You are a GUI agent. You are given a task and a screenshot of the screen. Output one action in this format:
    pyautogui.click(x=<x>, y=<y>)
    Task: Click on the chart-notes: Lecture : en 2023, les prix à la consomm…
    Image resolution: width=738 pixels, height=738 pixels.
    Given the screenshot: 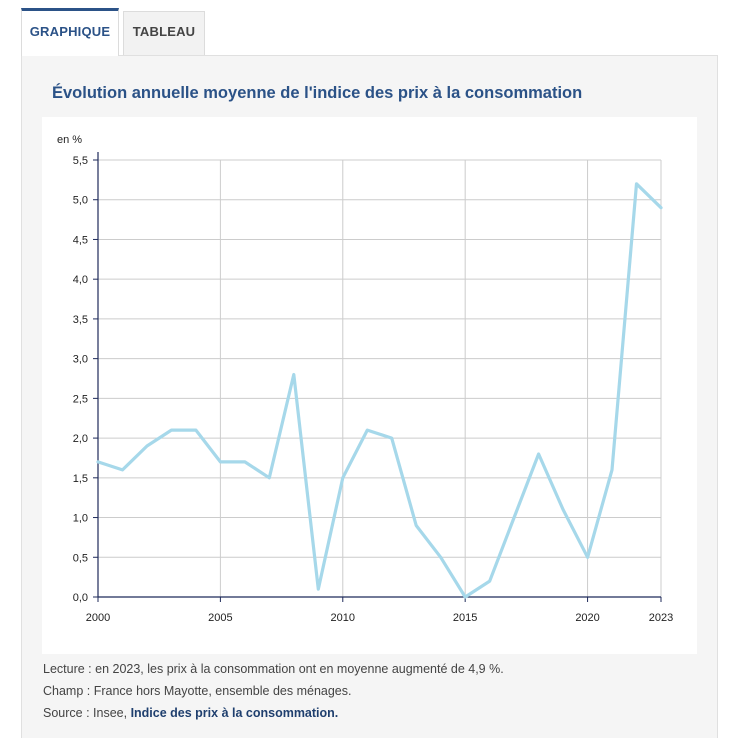 What is the action you would take?
    pyautogui.click(x=273, y=693)
    